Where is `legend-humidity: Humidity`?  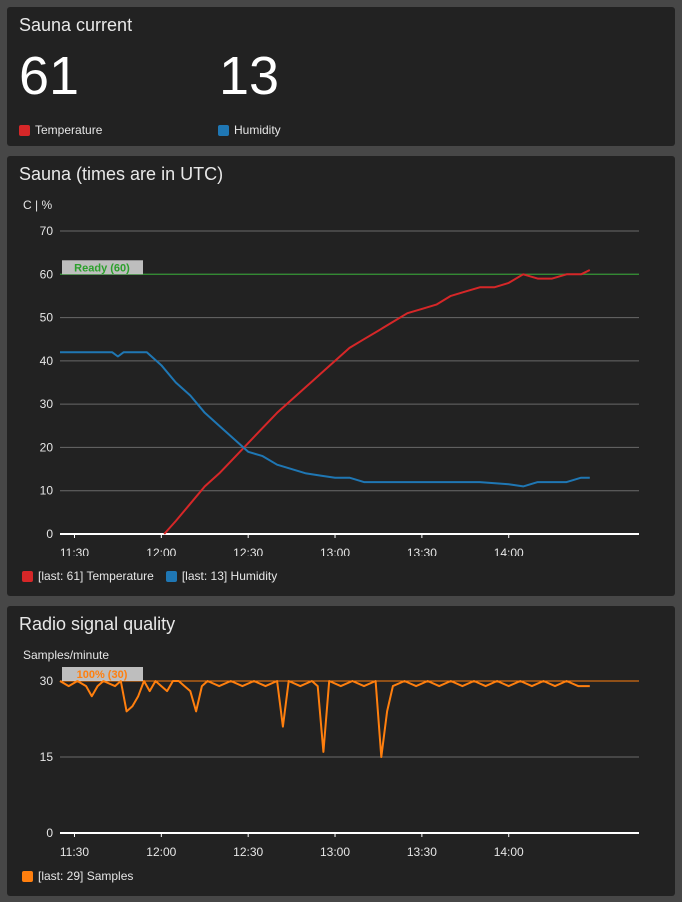 legend-humidity: Humidity is located at coordinates (249, 130).